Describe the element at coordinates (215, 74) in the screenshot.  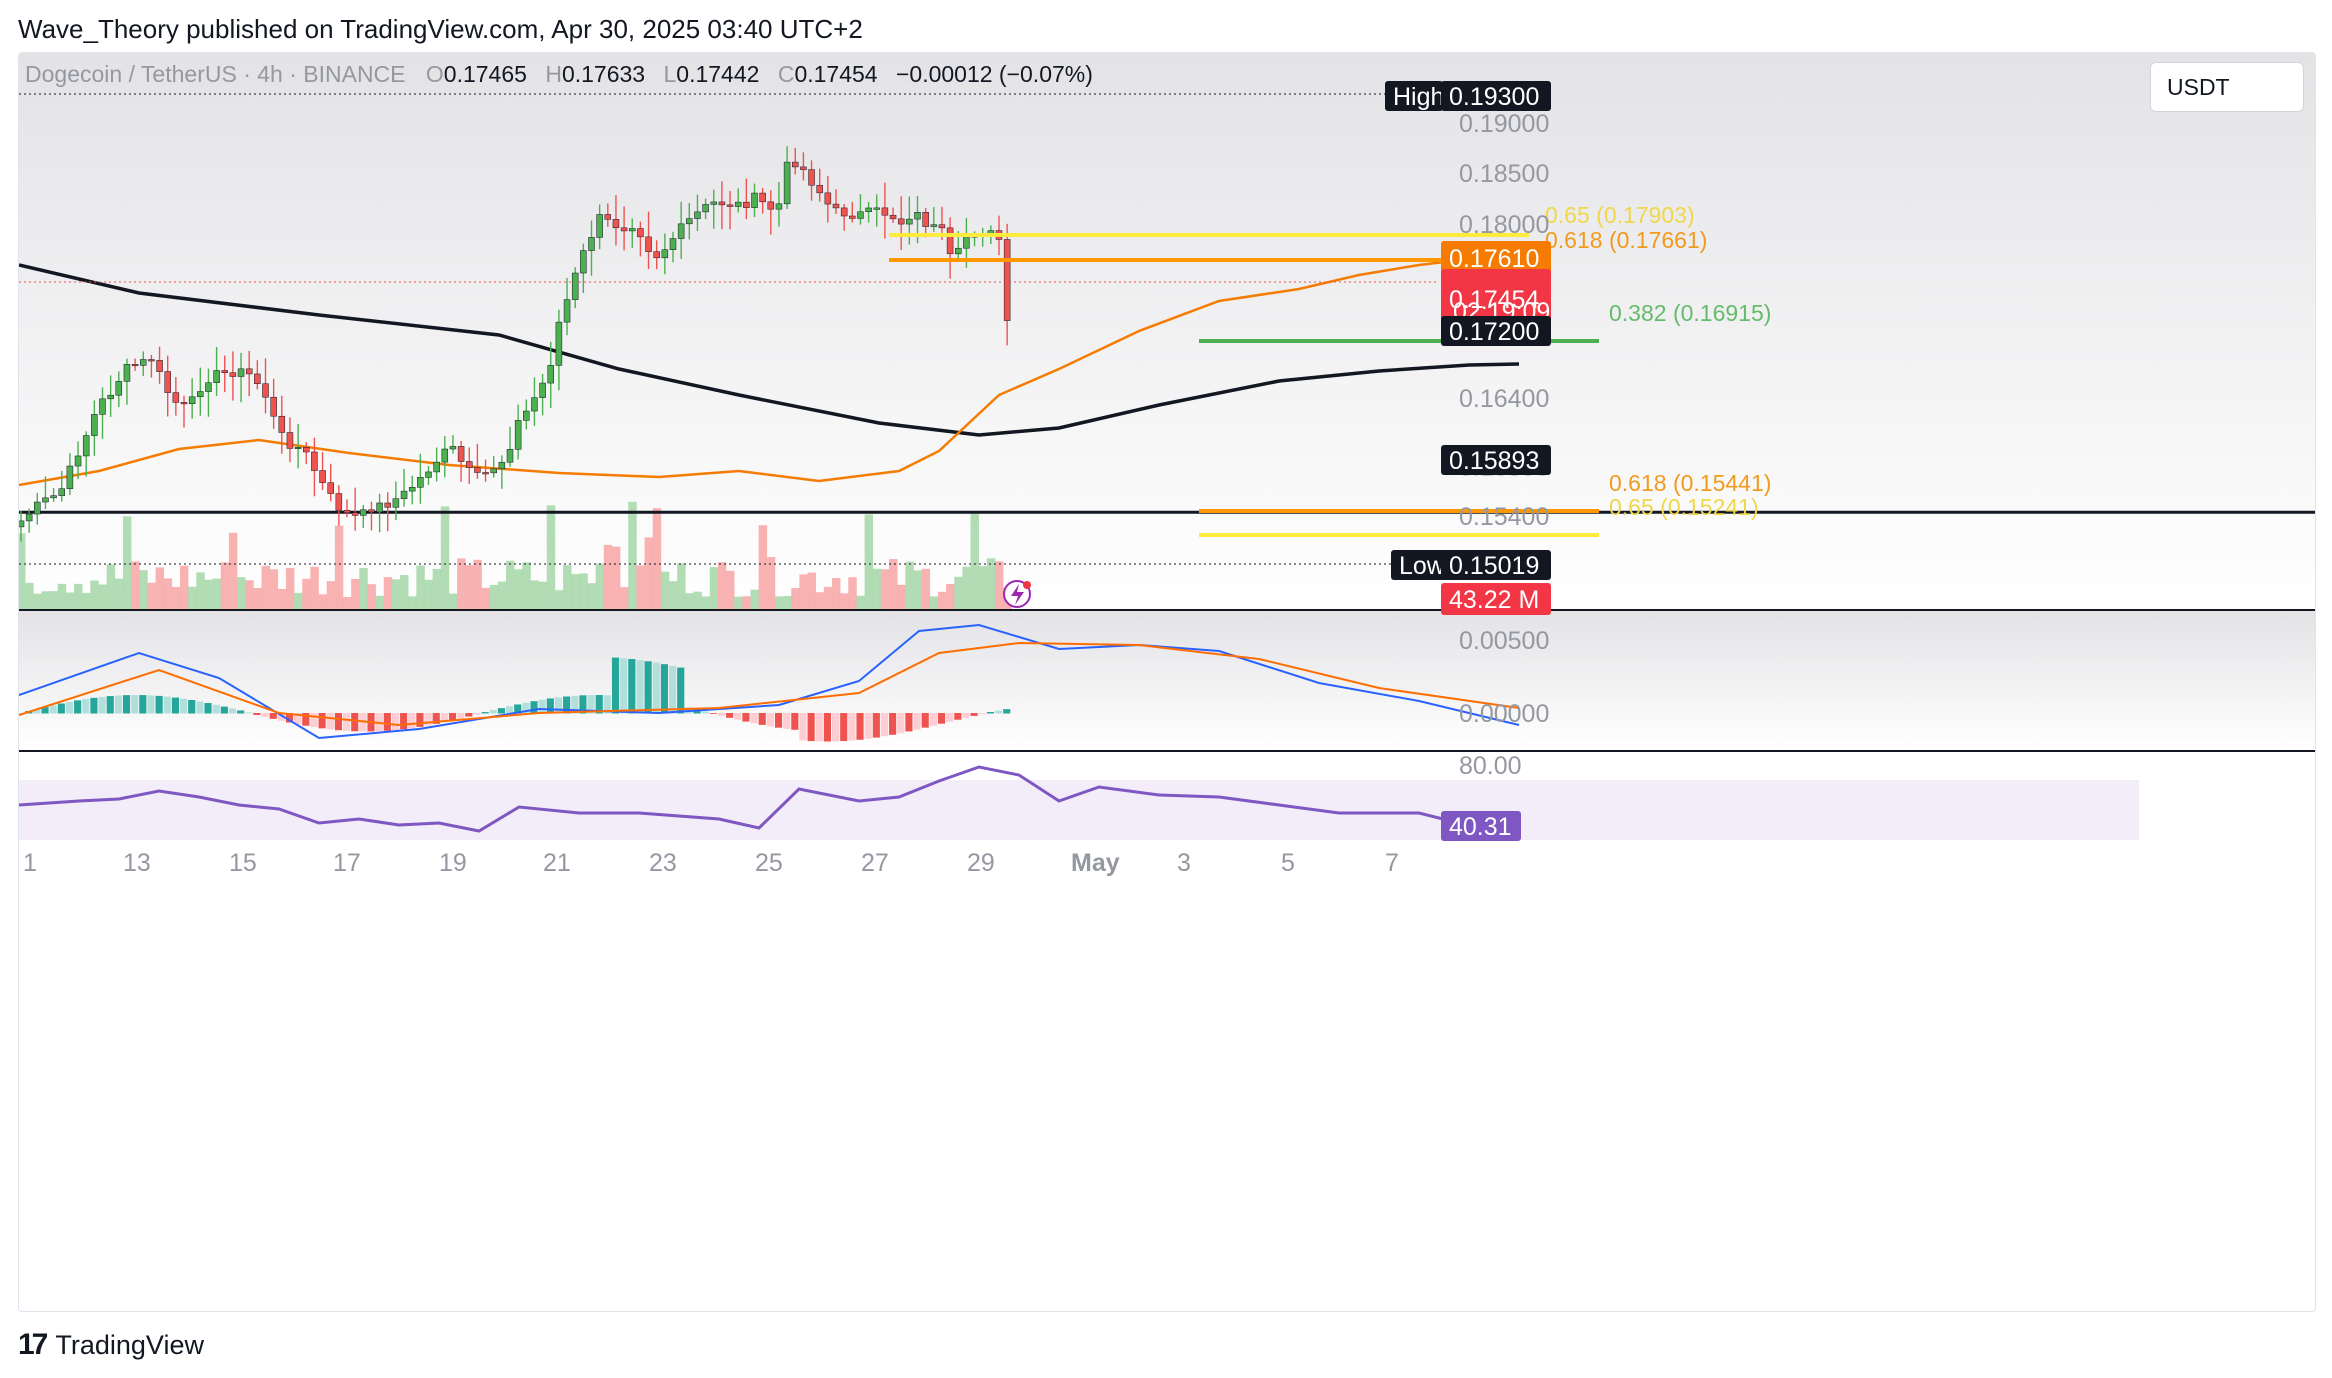
I see `symbol-name: Dogecoin / TetherUS · 4h · BINANCE` at that location.